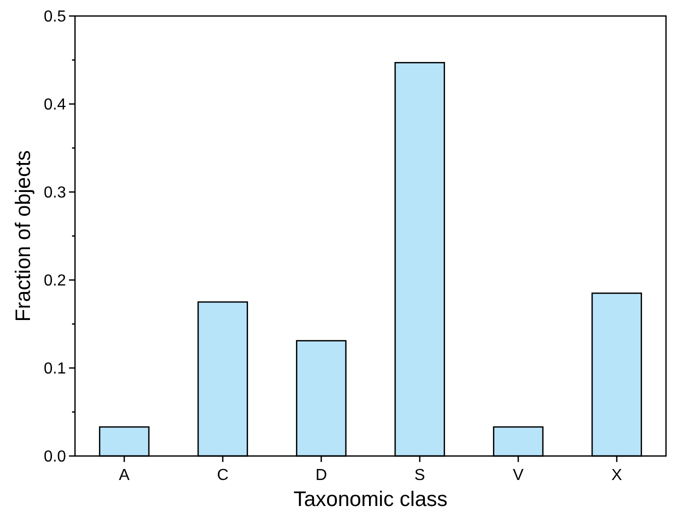  I want to click on x-tick-label: D, so click(321, 475).